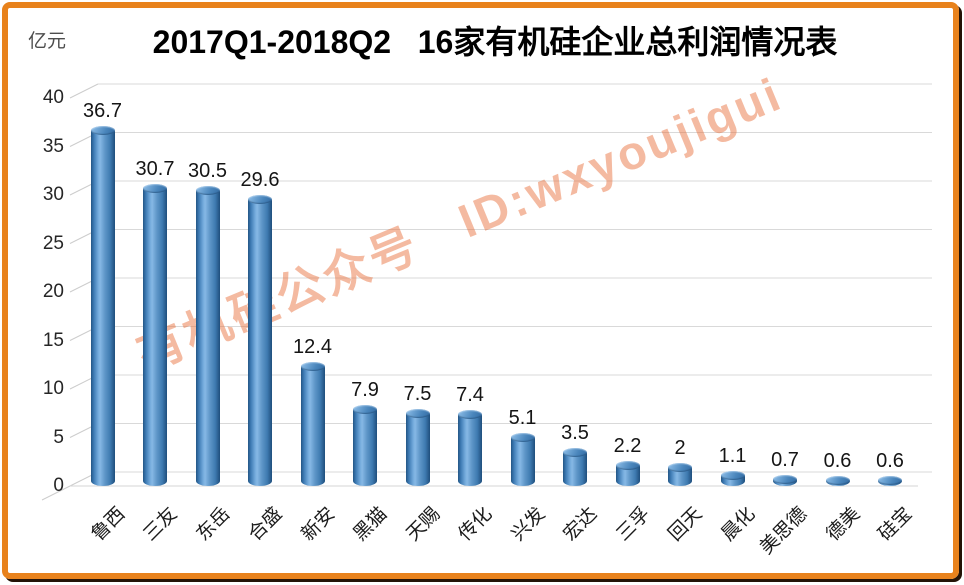 The height and width of the screenshot is (585, 964). I want to click on bar-value-label: 12.4, so click(312, 346).